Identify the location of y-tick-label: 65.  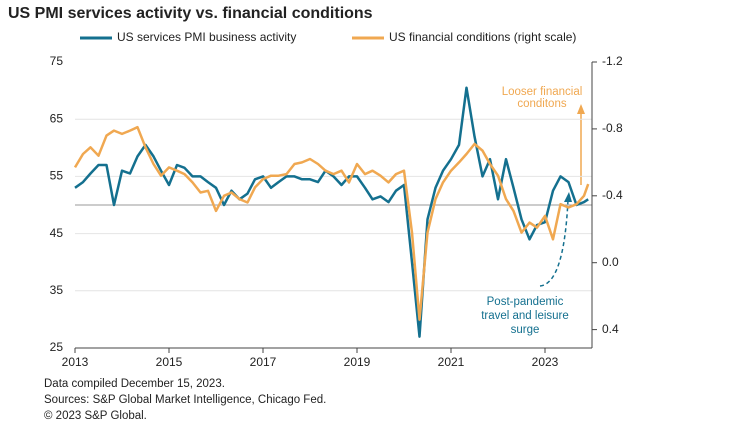
(57, 118).